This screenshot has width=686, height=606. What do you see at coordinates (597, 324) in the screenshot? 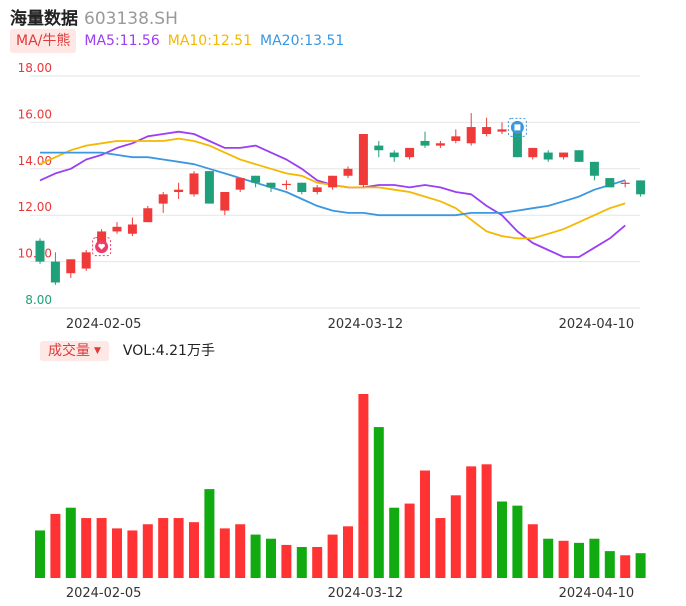
I see `x-tick-label: 2024-04-10` at bounding box center [597, 324].